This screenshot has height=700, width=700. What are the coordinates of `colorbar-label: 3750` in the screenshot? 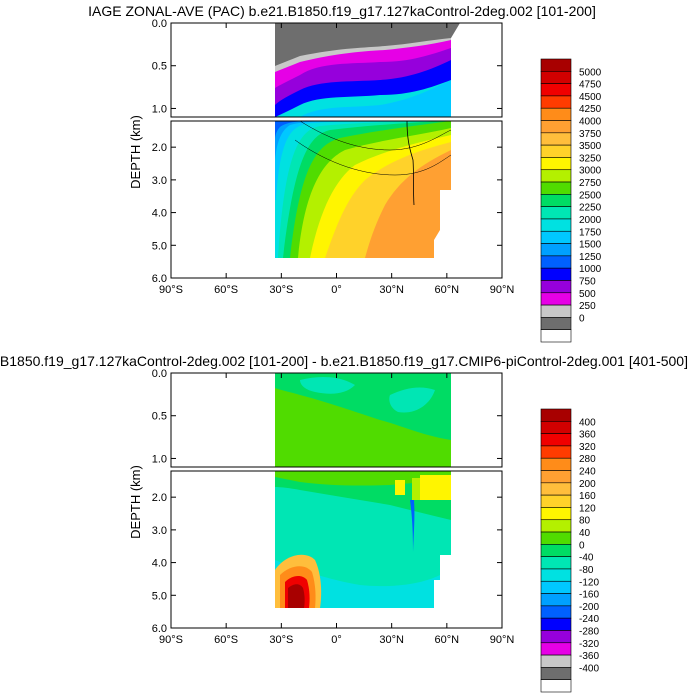 It's located at (590, 134).